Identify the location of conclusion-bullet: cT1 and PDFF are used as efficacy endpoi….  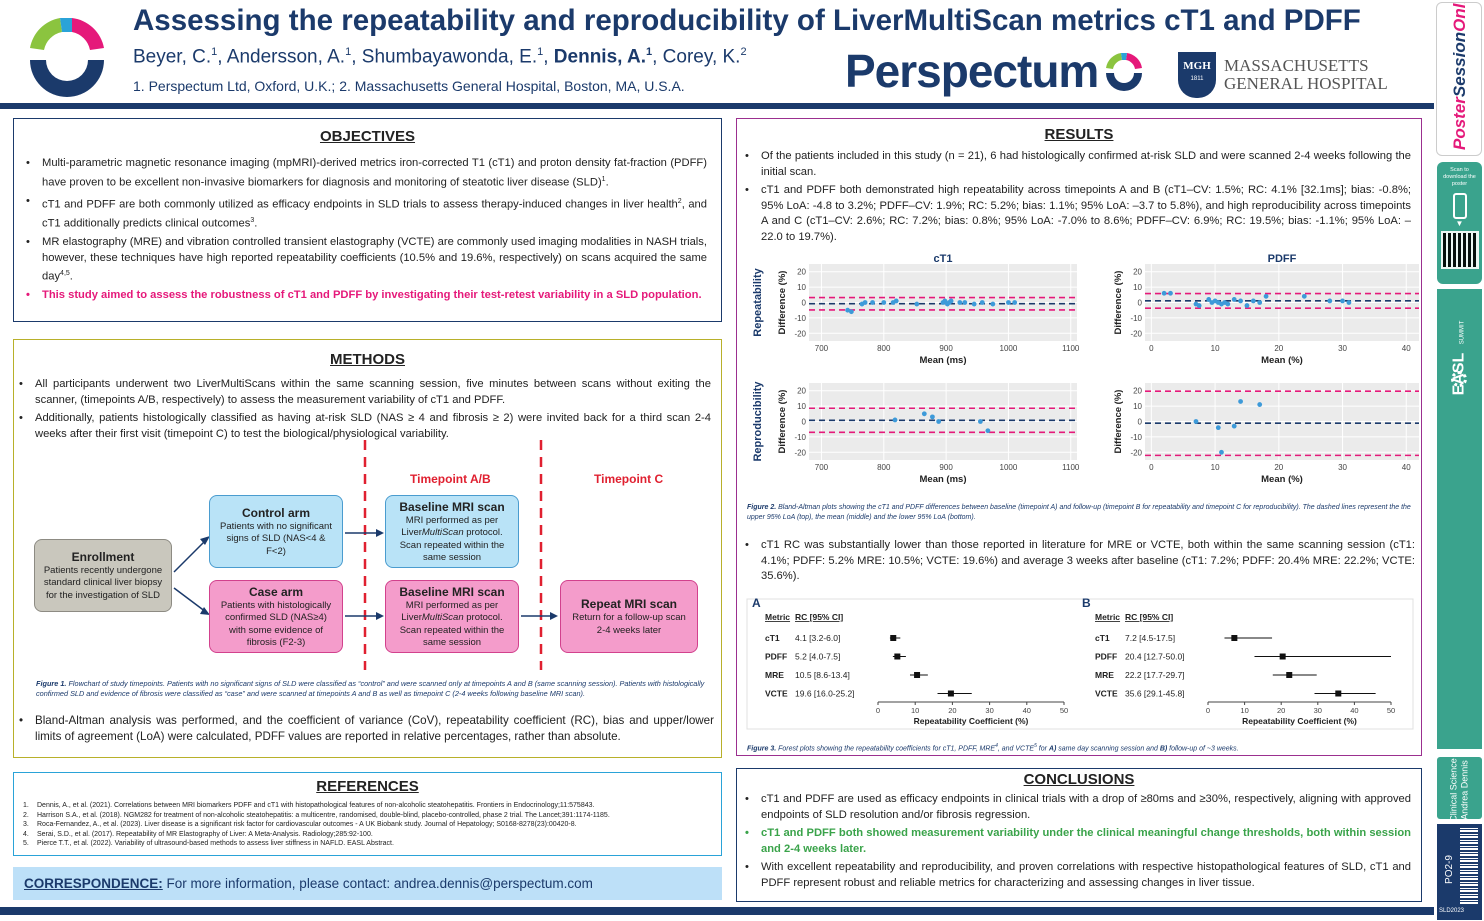
(1073, 807).